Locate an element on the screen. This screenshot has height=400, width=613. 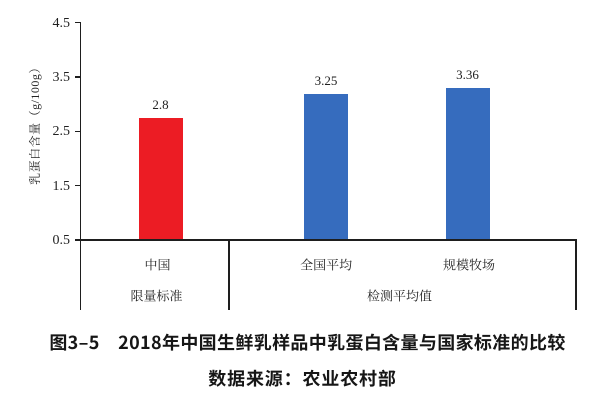
x-axis-line is located at coordinates (328, 240).